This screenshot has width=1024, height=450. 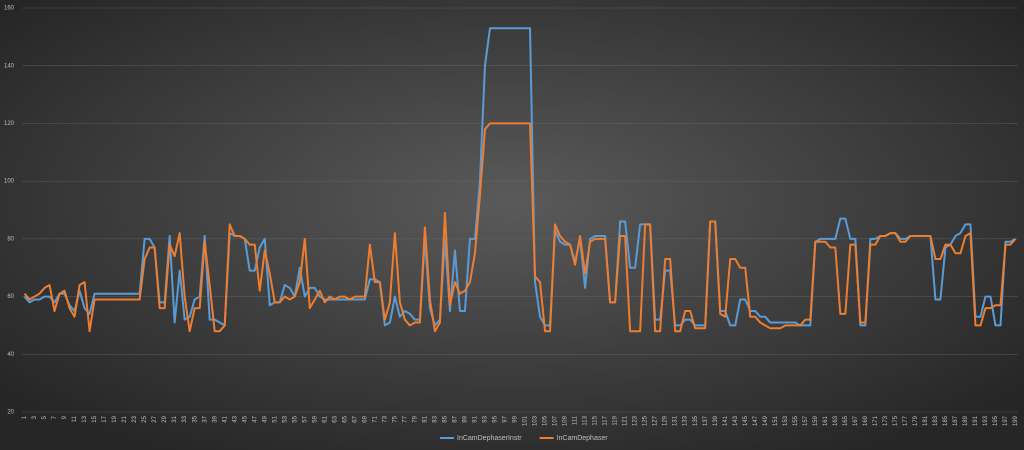 I want to click on x-tick-label: 83, so click(x=435, y=418).